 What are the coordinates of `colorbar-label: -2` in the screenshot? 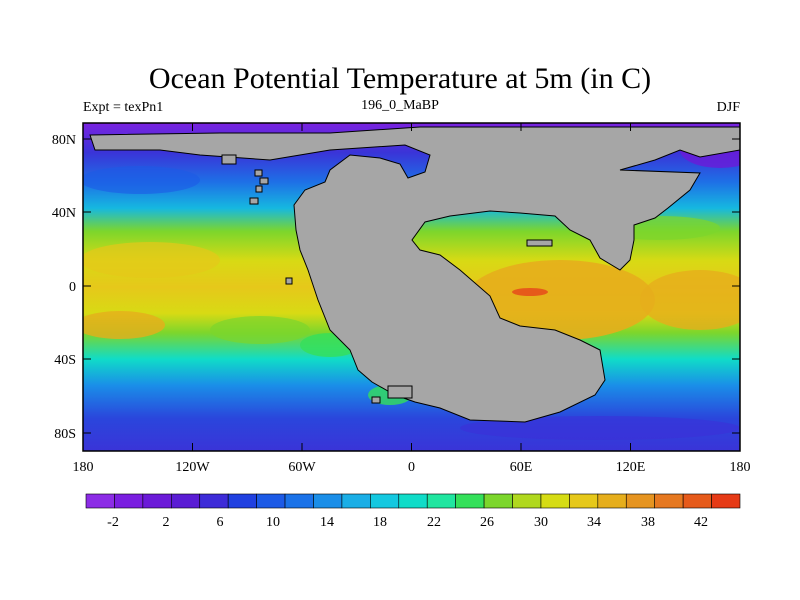 It's located at (113, 522).